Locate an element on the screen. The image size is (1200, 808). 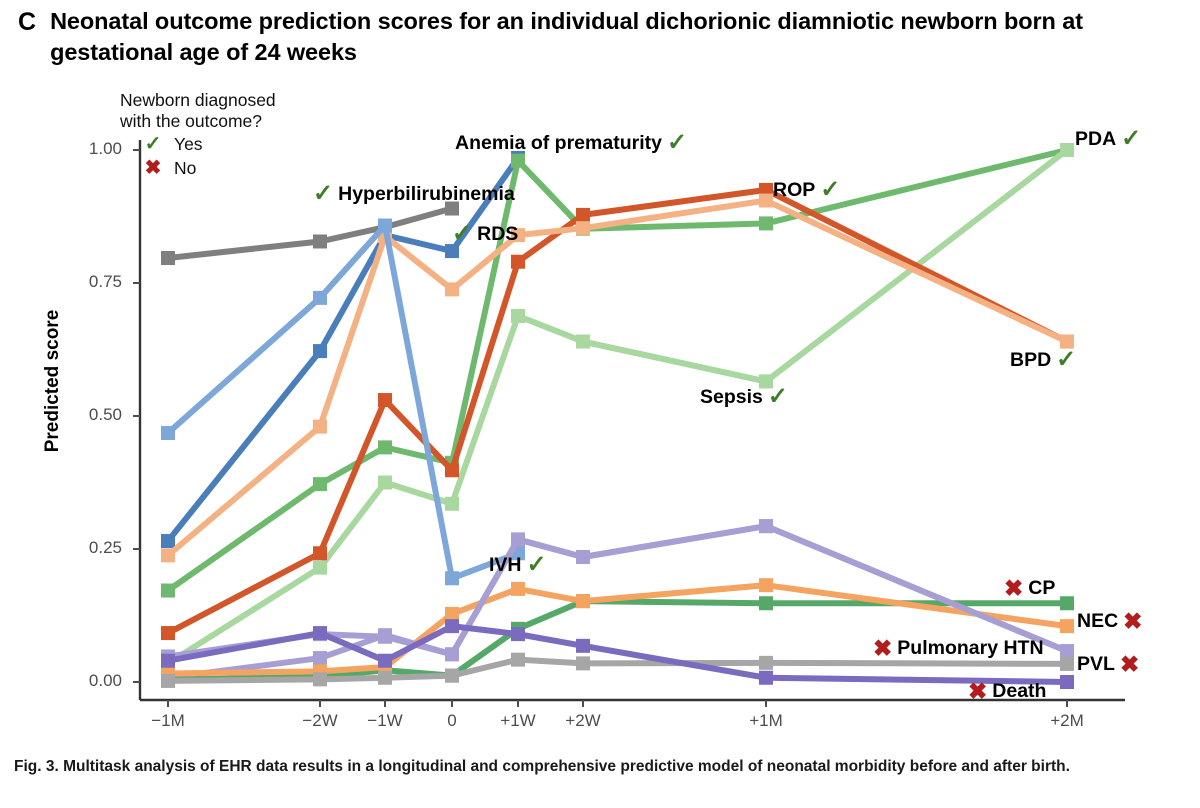
legend-heading-line2: with the outcome? is located at coordinates (191, 121).